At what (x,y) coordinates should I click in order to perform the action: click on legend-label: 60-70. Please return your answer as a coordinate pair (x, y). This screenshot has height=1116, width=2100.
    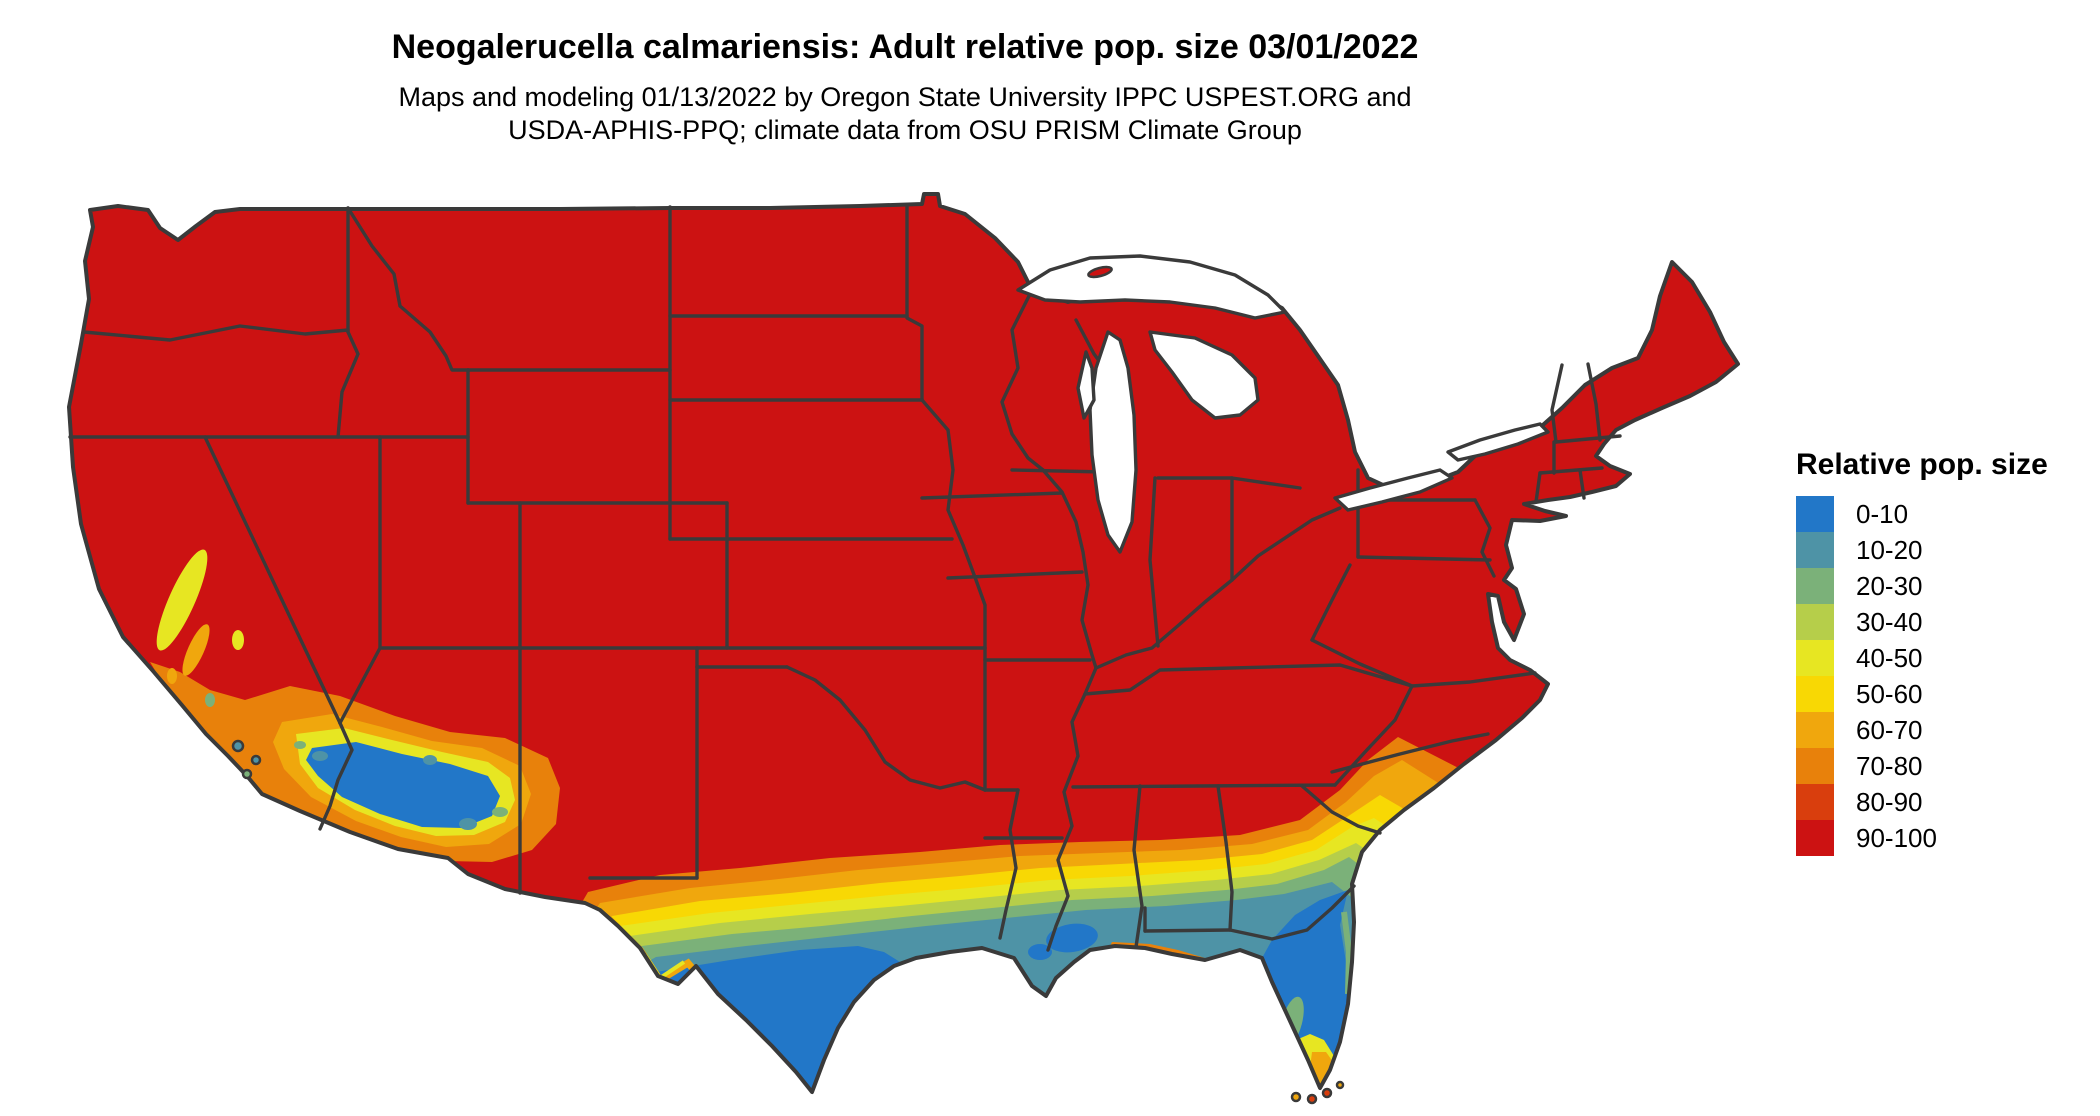
    Looking at the image, I should click on (1889, 729).